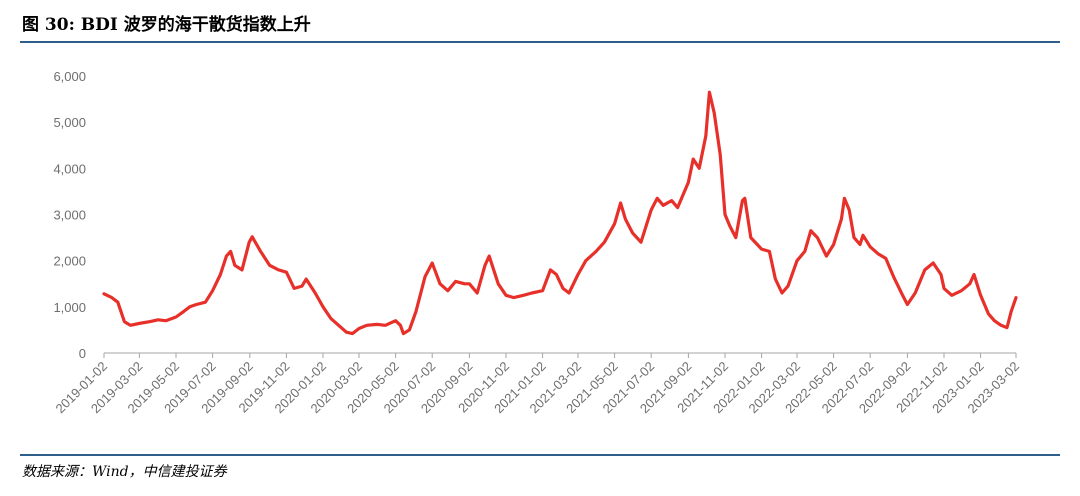  I want to click on y-tick-label: 5,000, so click(69, 122).